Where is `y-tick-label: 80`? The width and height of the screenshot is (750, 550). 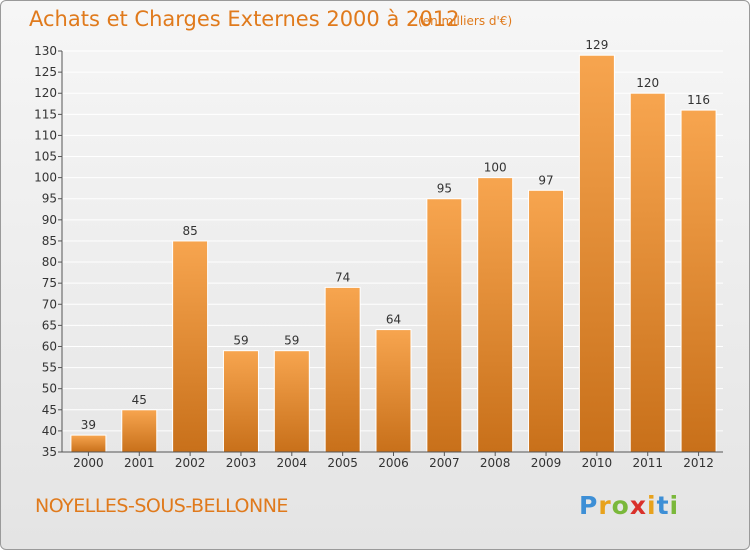
y-tick-label: 80 is located at coordinates (49, 262).